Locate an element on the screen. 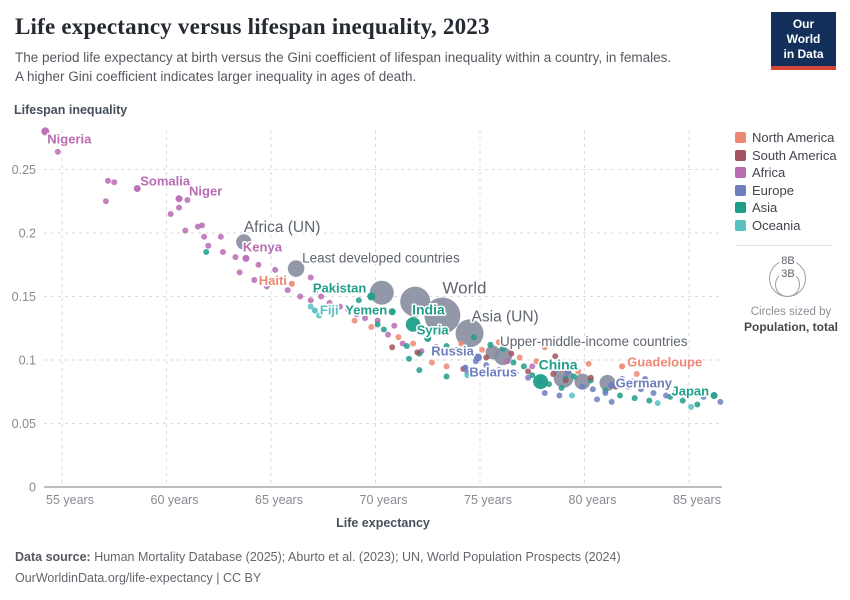 The image size is (850, 600). data-point-nigeria is located at coordinates (45, 131).